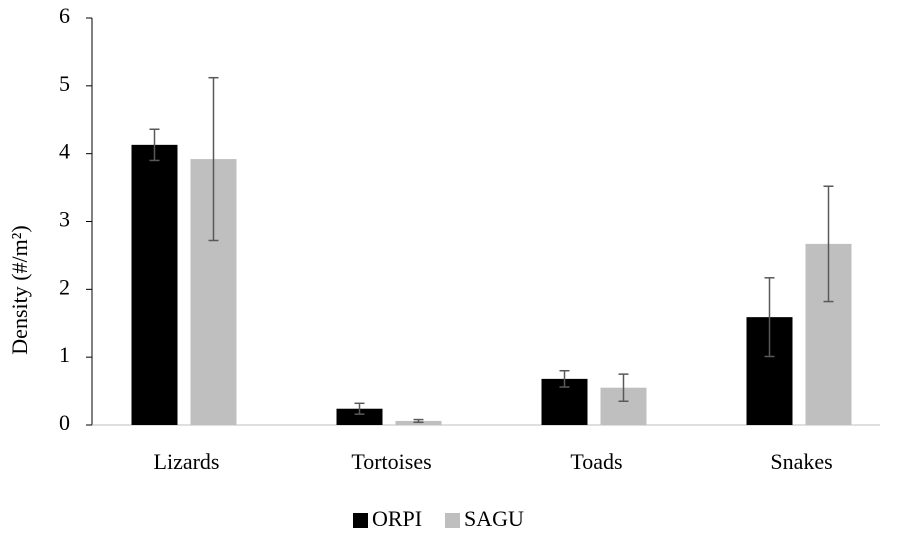  What do you see at coordinates (397, 518) in the screenshot?
I see `legend-label: ORPI` at bounding box center [397, 518].